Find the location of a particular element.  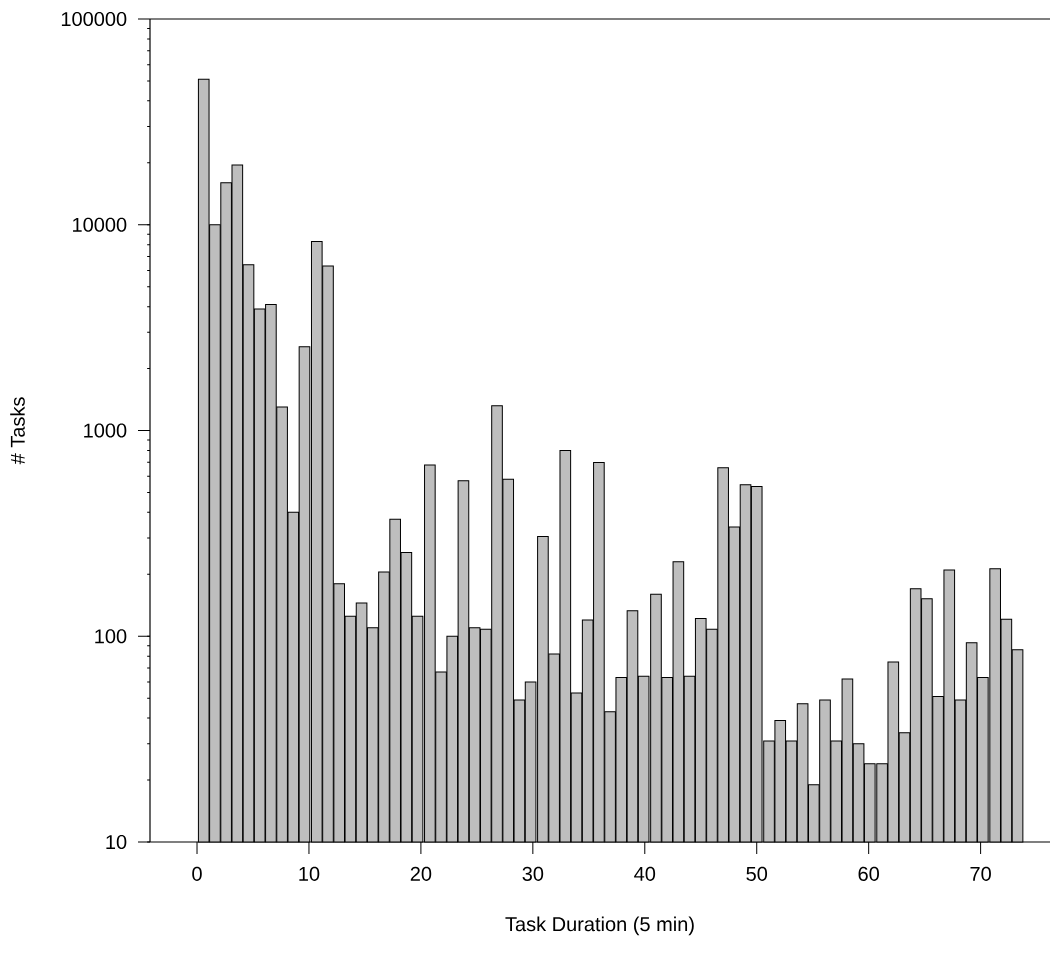

y-axis-title: # Tasks is located at coordinates (17, 431).